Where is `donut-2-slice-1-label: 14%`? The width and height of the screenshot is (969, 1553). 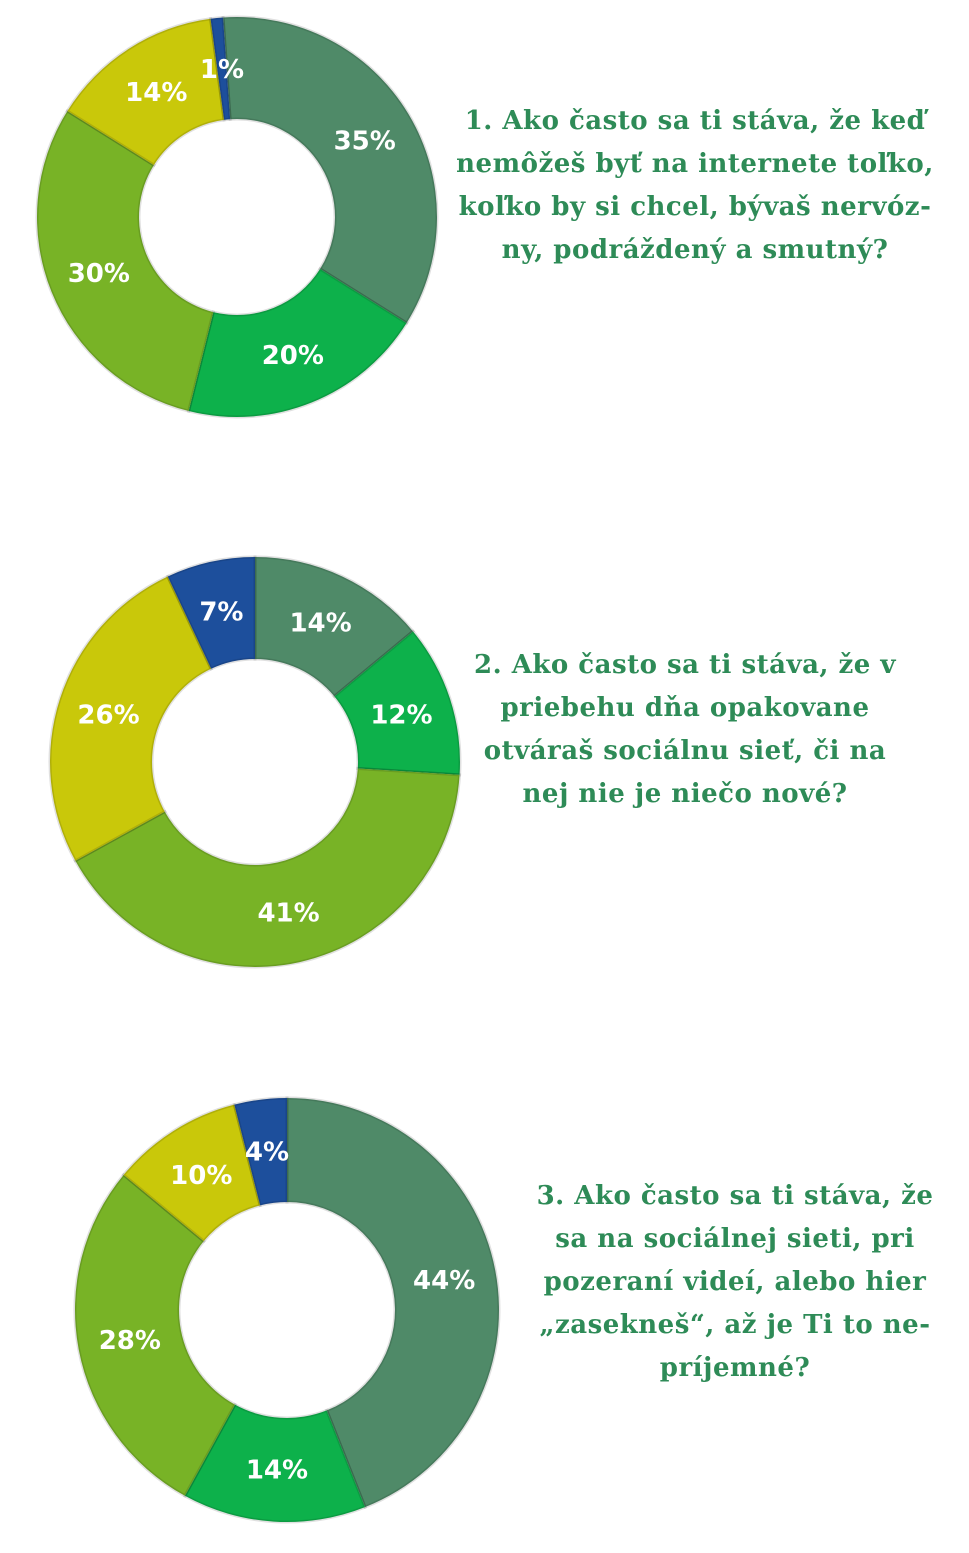
donut-2-slice-1-label: 14% is located at coordinates (320, 624).